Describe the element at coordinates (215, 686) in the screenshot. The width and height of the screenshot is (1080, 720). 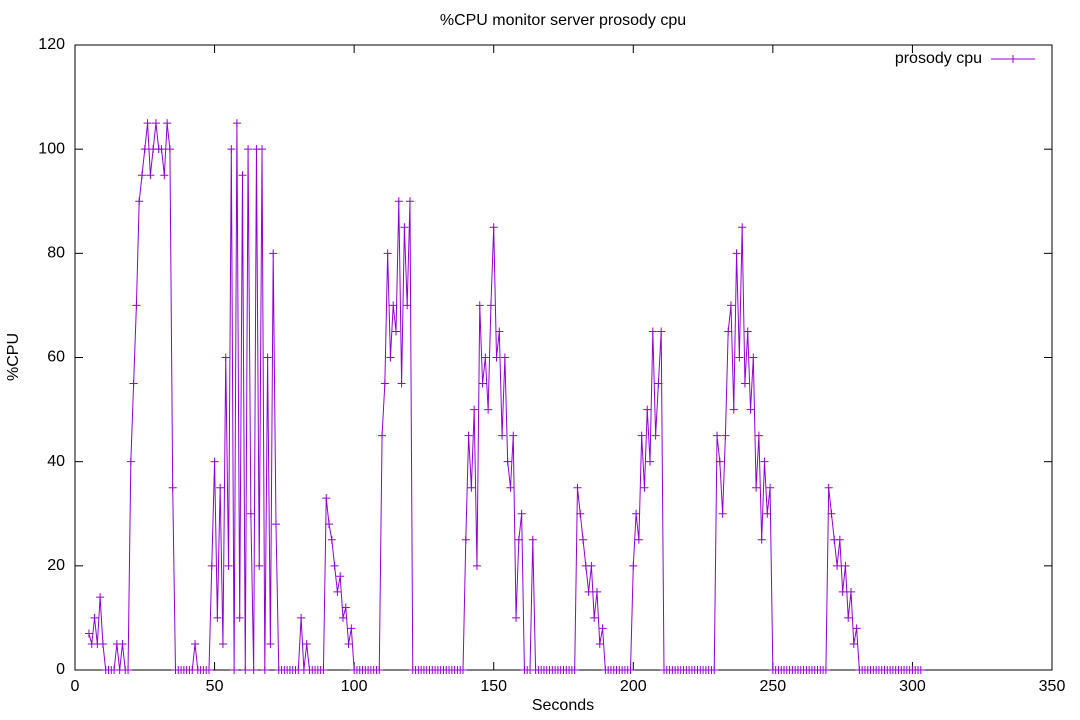
I see `x-tick-label: 50` at that location.